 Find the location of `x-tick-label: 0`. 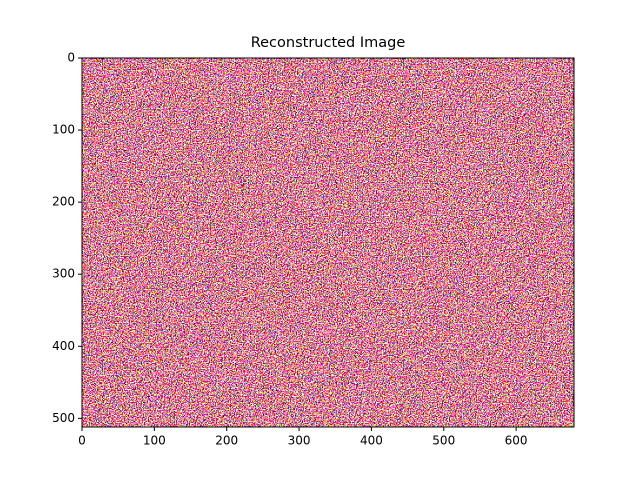

x-tick-label: 0 is located at coordinates (82, 441).